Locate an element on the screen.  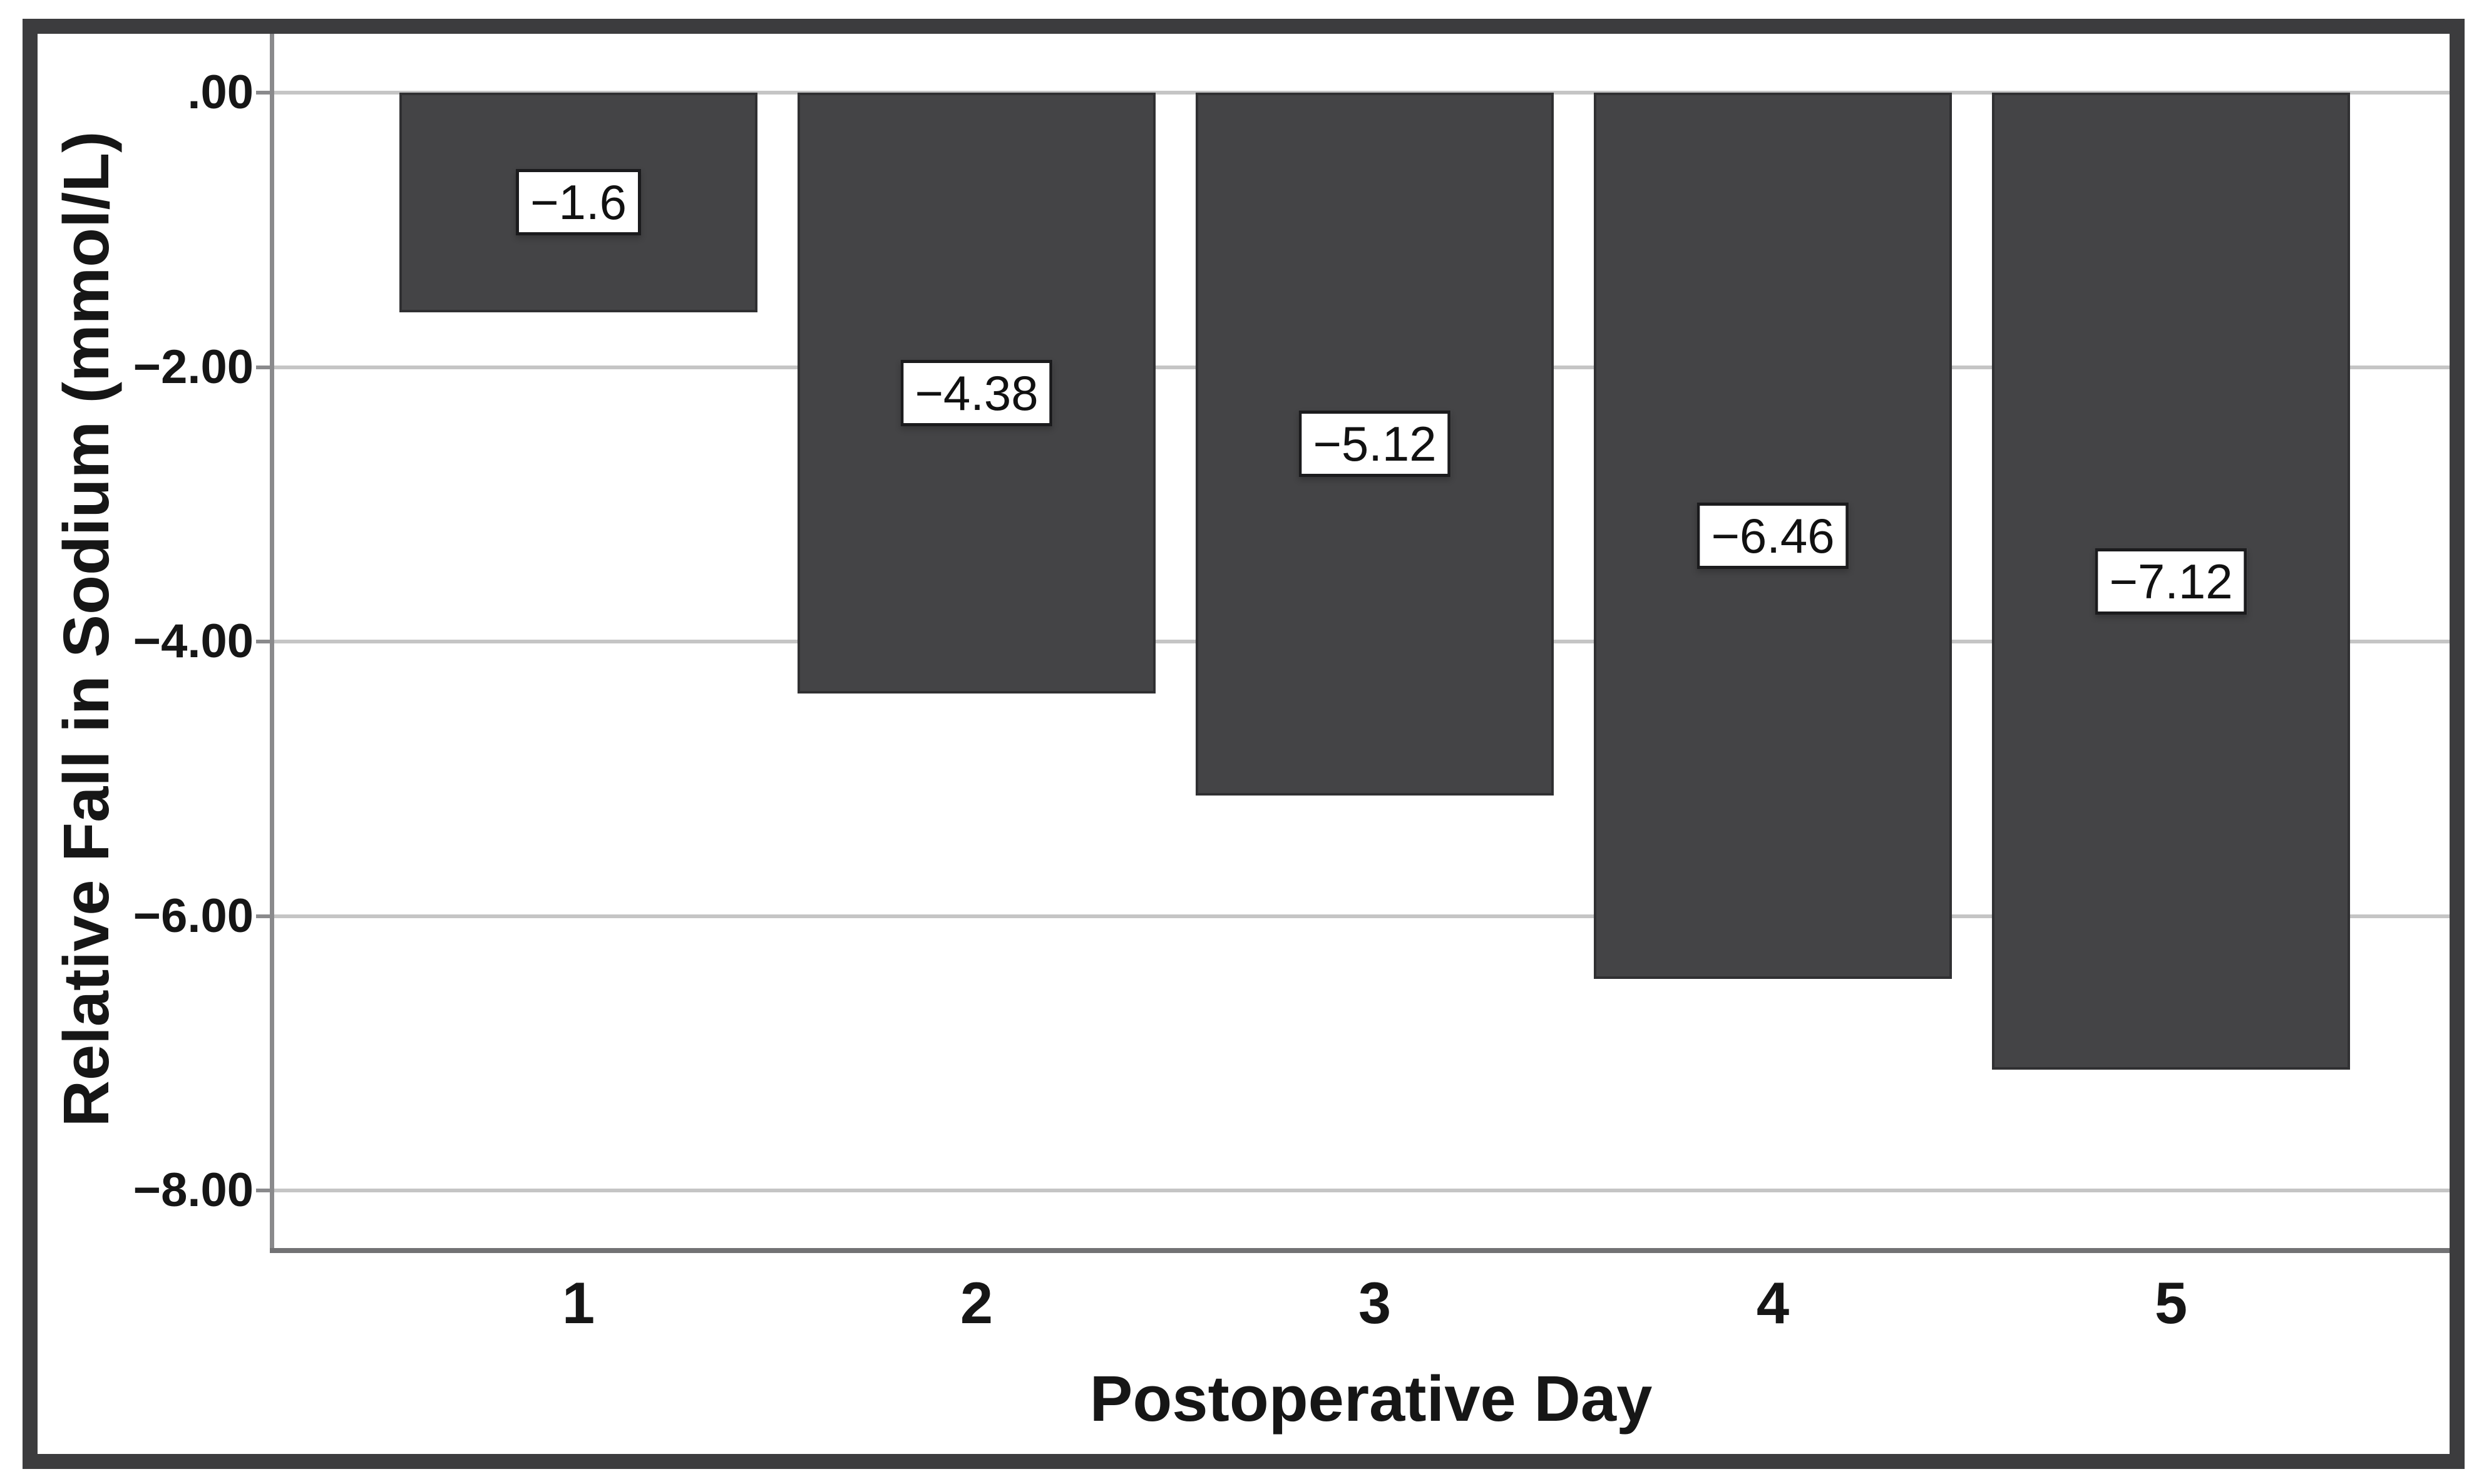
x-tick-label: 4 is located at coordinates (1773, 1303).